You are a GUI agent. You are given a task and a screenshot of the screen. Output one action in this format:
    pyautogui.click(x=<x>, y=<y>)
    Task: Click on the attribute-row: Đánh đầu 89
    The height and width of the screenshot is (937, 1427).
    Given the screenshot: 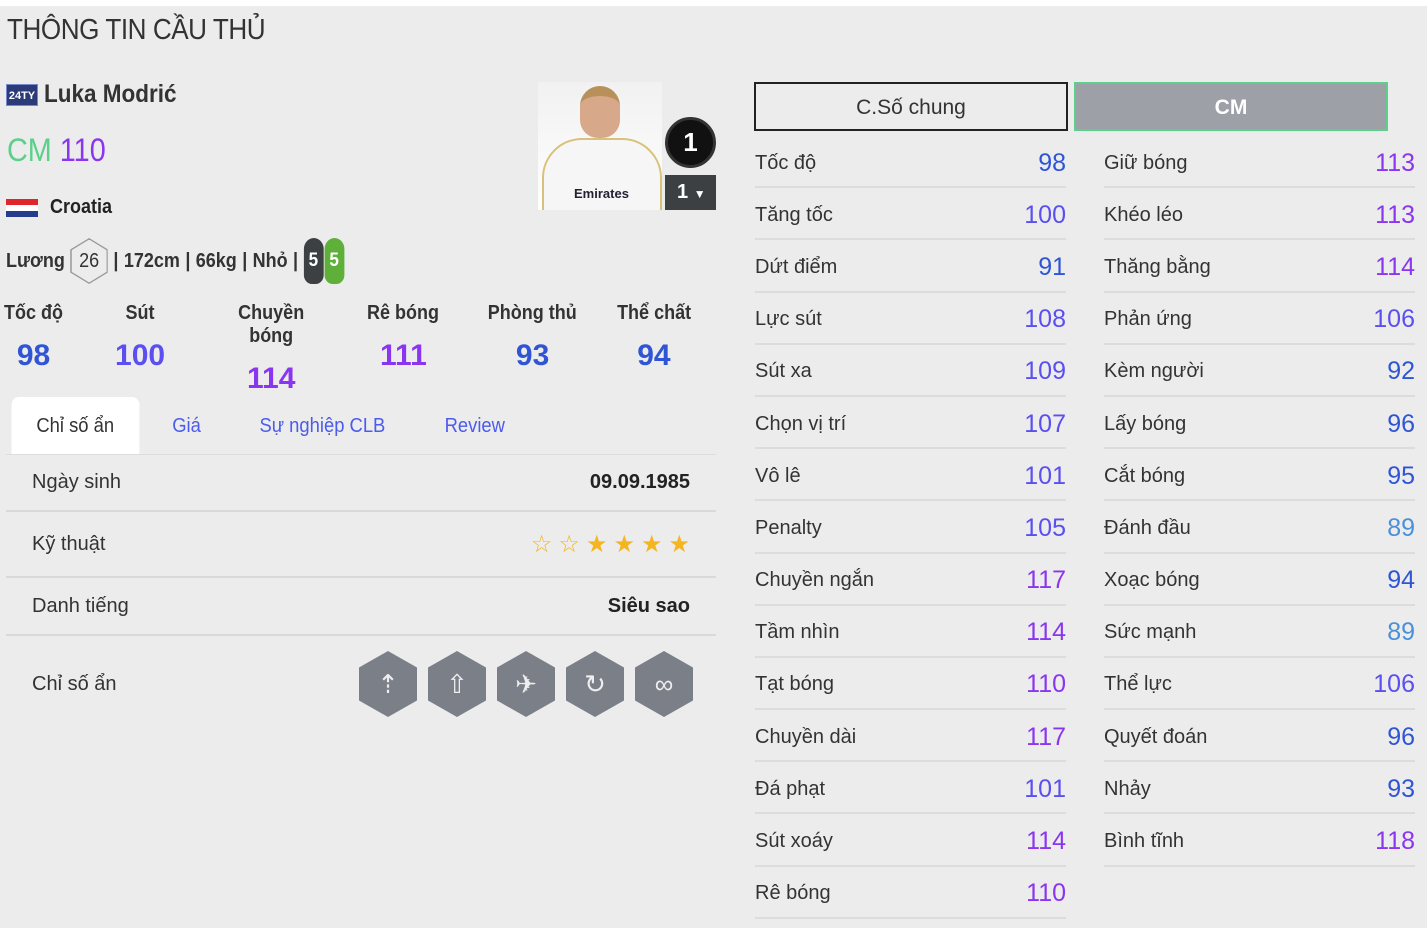 What is the action you would take?
    pyautogui.click(x=1259, y=527)
    